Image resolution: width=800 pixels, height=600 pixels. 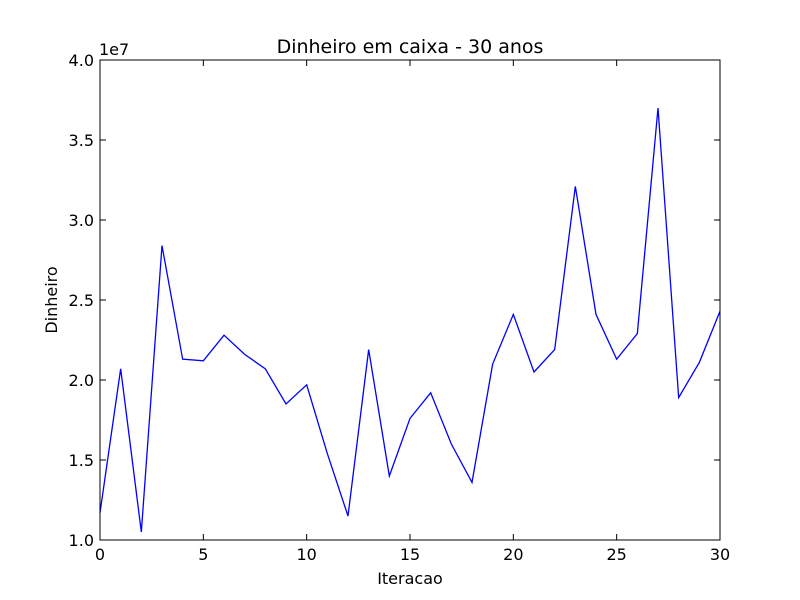 I want to click on chart-title: Dinheiro em caixa - 30 anos, so click(x=410, y=47).